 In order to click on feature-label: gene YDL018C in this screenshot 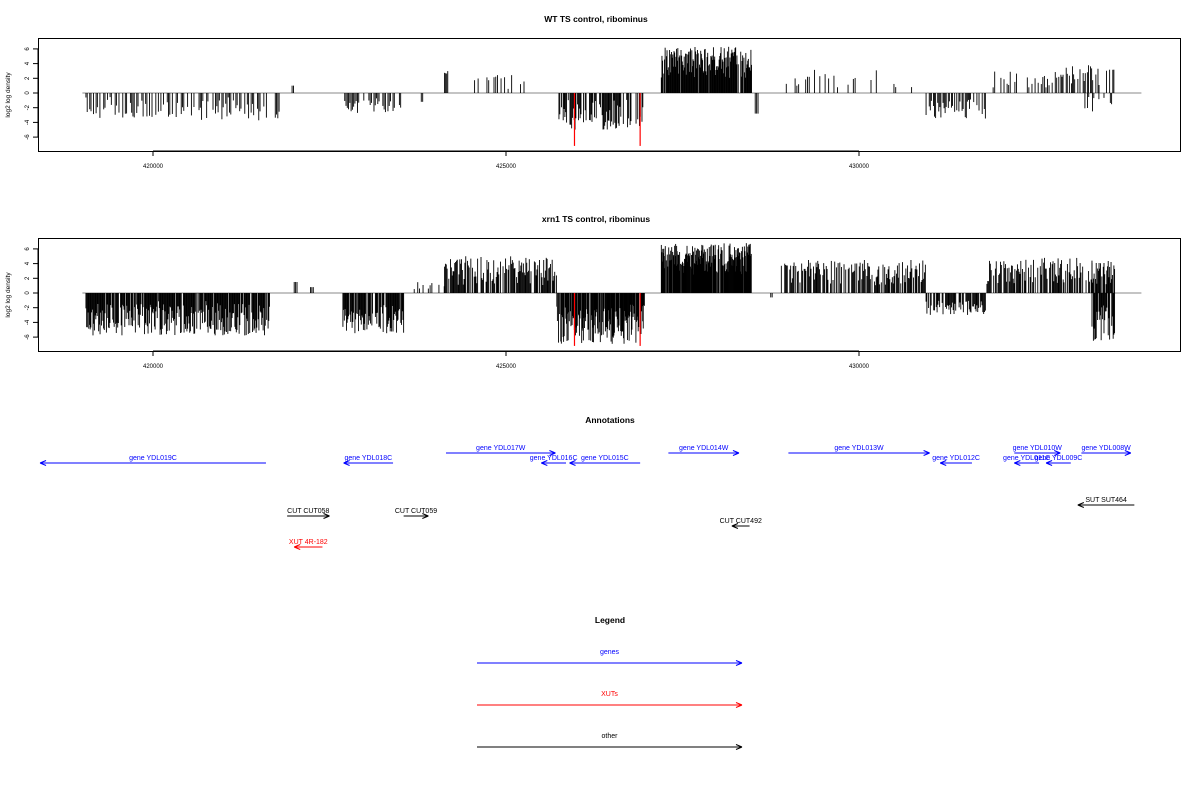, I will do `click(368, 458)`.